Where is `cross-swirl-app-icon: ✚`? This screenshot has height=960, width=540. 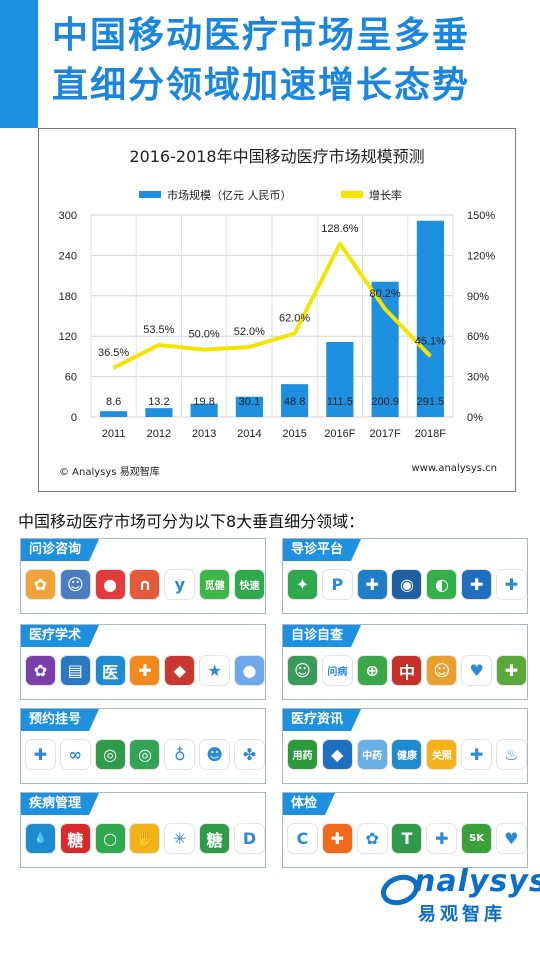
cross-swirl-app-icon: ✚ is located at coordinates (511, 584).